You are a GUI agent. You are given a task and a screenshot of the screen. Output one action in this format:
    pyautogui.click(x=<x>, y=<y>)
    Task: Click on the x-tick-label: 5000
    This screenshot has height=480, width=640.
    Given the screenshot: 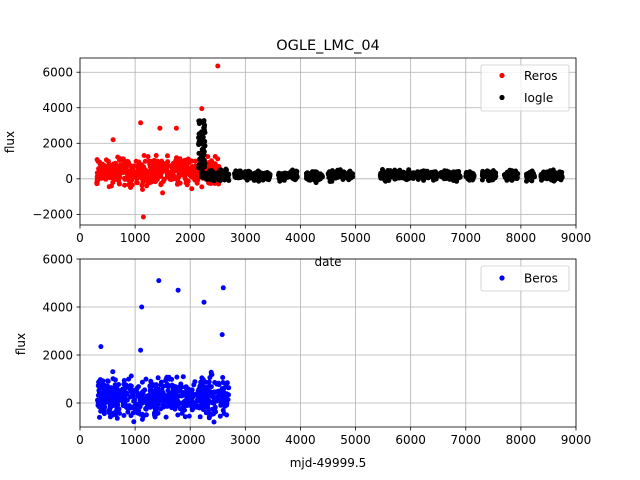 What is the action you would take?
    pyautogui.click(x=355, y=440)
    